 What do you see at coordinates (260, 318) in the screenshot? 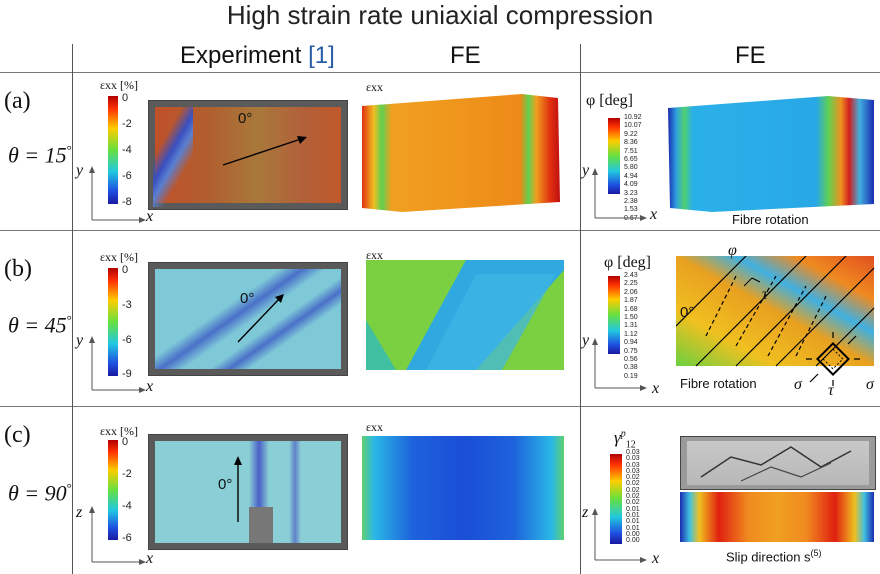
I see `row-b-fibre-arrow` at bounding box center [260, 318].